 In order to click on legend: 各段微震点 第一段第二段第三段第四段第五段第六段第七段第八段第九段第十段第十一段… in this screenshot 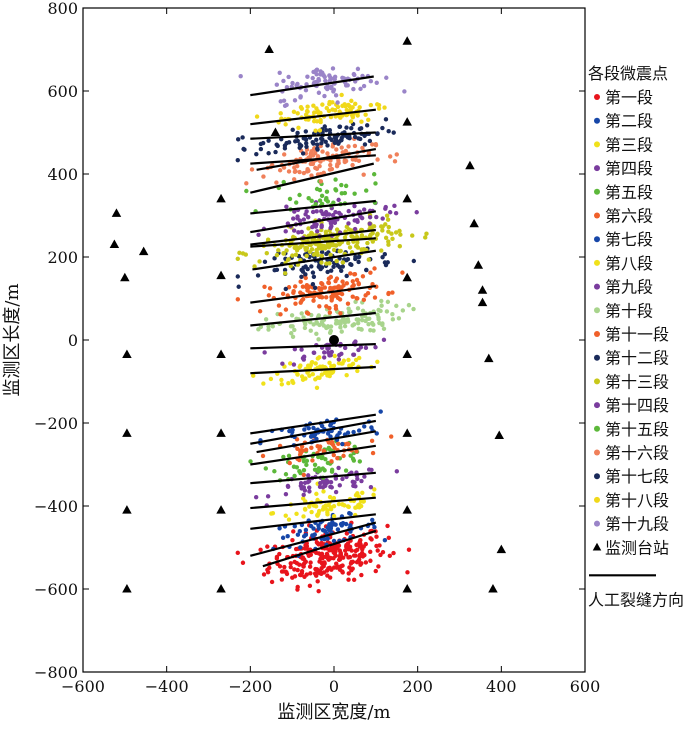, I will do `click(636, 336)`.